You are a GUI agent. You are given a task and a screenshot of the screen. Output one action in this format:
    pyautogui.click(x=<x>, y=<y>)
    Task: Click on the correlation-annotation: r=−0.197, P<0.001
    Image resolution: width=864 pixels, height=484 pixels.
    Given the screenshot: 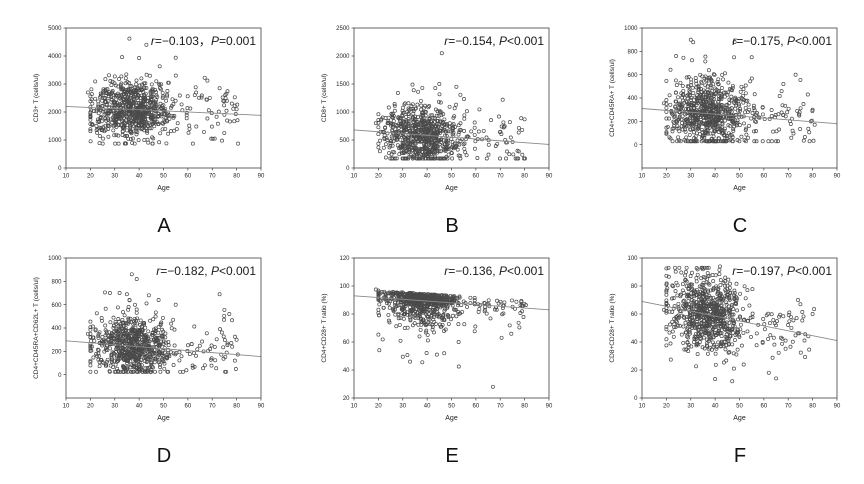 What is the action you would take?
    pyautogui.click(x=782, y=271)
    